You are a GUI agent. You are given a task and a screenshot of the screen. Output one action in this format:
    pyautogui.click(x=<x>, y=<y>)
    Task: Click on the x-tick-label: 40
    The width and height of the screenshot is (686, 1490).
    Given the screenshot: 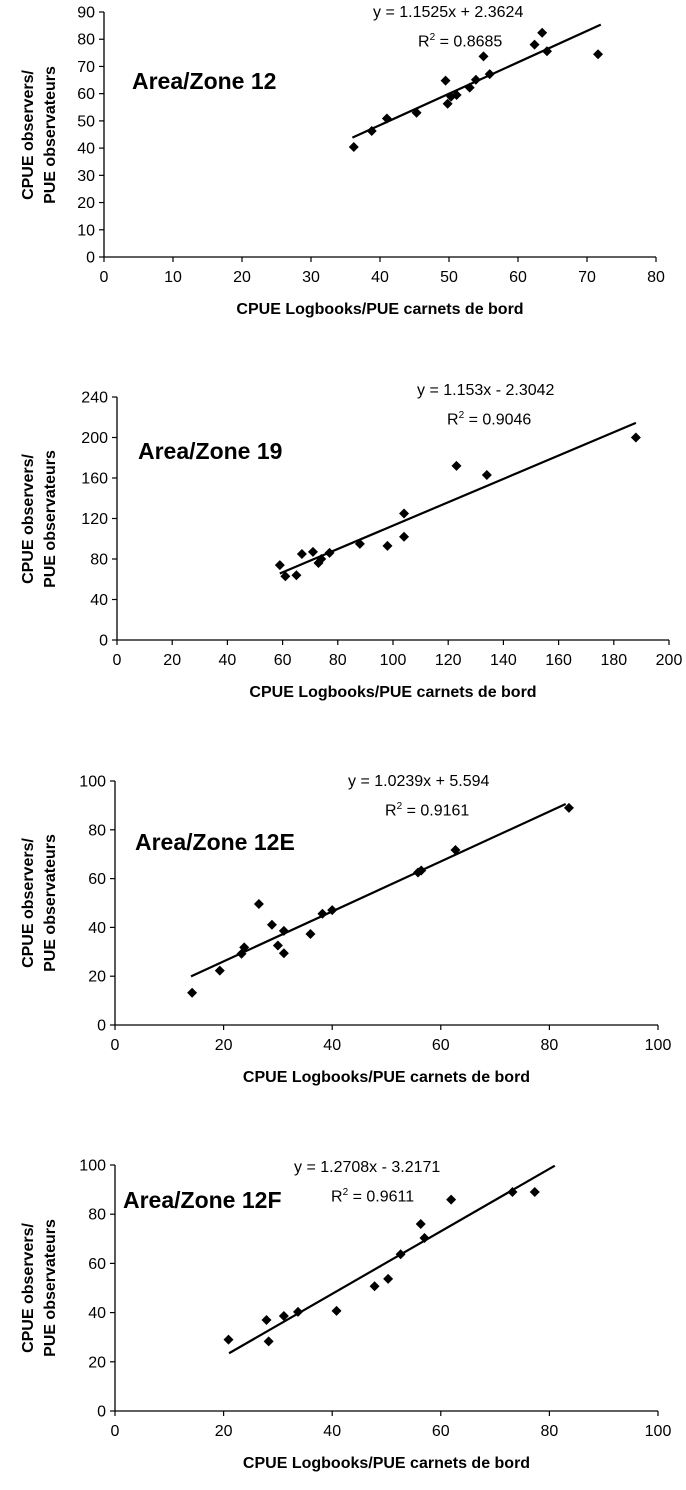 What is the action you would take?
    pyautogui.click(x=228, y=660)
    